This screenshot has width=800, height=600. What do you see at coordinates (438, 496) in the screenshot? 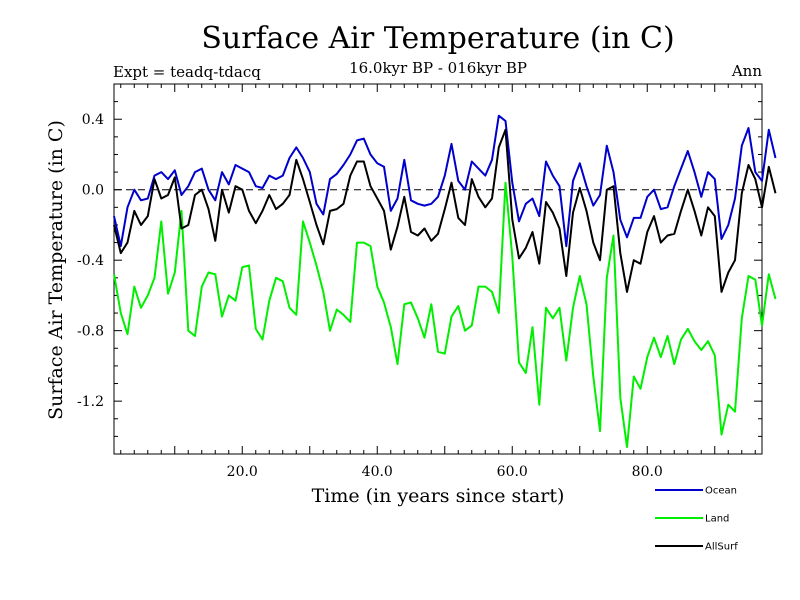
I see `x-axis-label: Time (in years since start)` at bounding box center [438, 496].